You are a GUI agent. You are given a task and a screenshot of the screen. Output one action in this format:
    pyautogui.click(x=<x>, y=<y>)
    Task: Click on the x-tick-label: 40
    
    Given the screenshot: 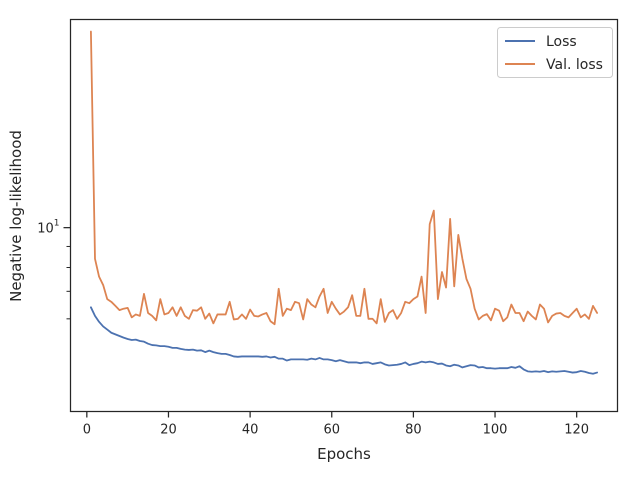 What is the action you would take?
    pyautogui.click(x=250, y=430)
    